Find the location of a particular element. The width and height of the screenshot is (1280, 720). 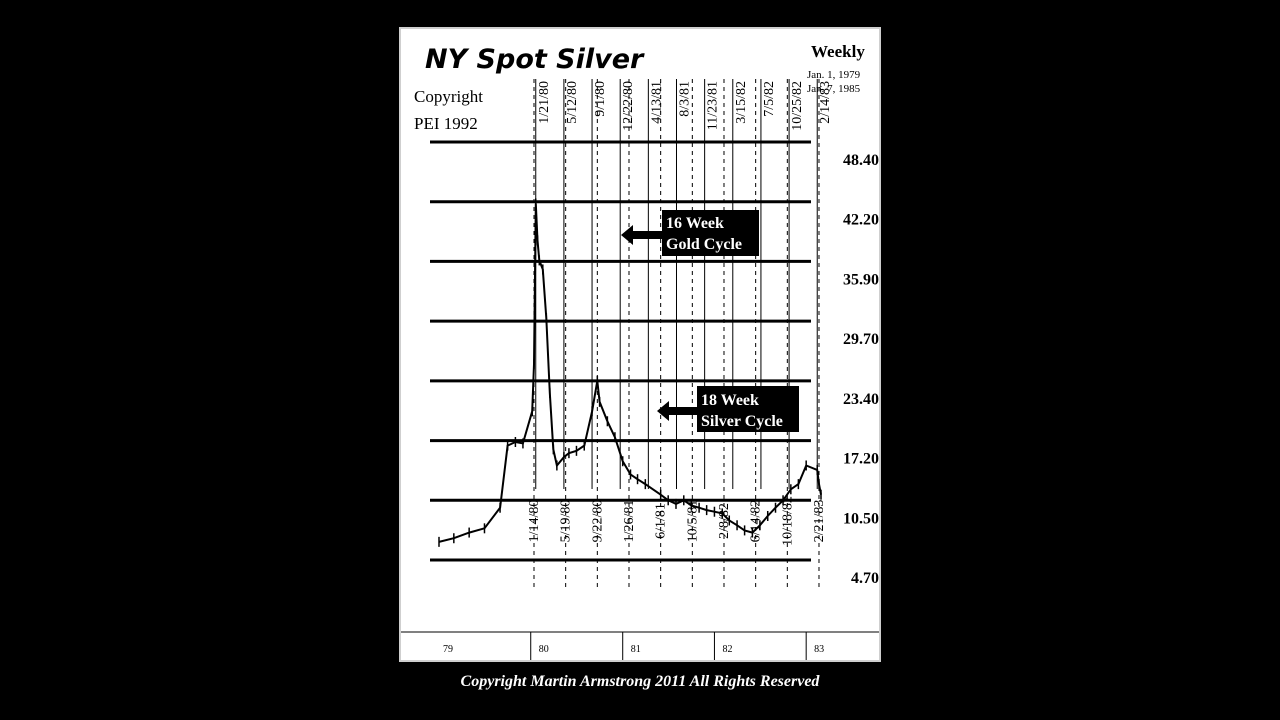

silver-cycle-box is located at coordinates (748, 409).